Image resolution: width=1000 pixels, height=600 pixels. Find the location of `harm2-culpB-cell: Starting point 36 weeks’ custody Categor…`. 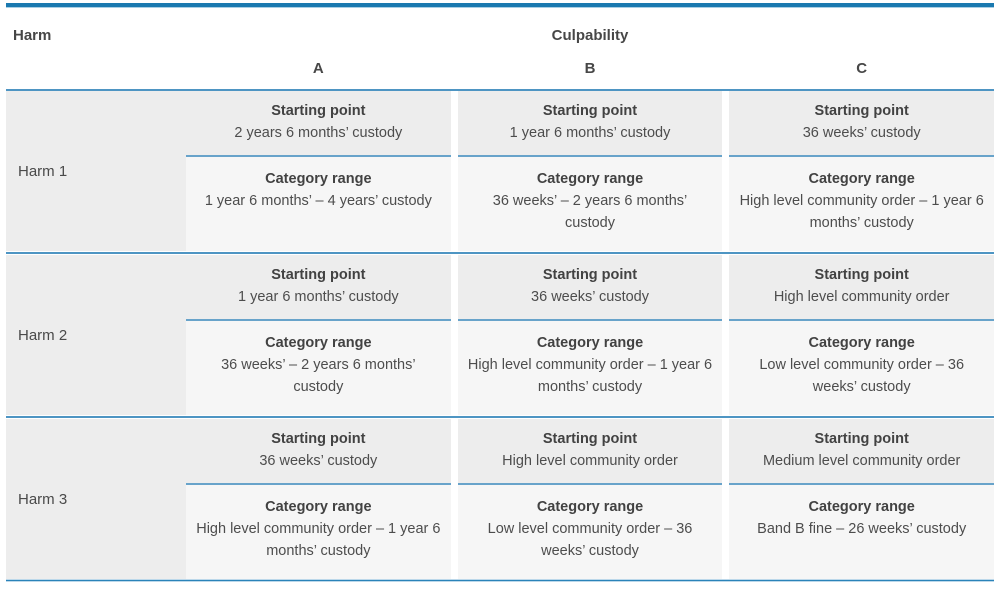

harm2-culpB-cell: Starting point 36 weeks’ custody Categor… is located at coordinates (590, 335).